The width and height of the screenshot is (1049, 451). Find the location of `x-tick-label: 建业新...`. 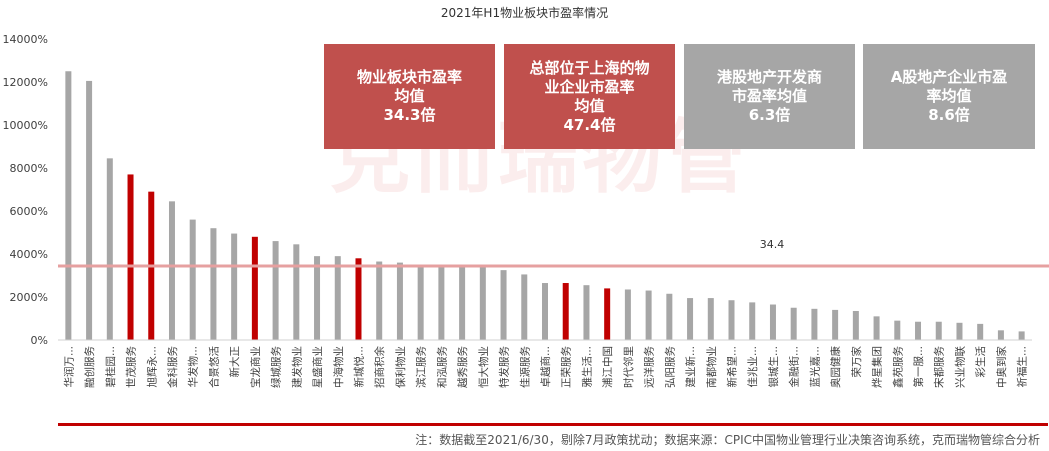

x-tick-label: 建业新... is located at coordinates (690, 367).